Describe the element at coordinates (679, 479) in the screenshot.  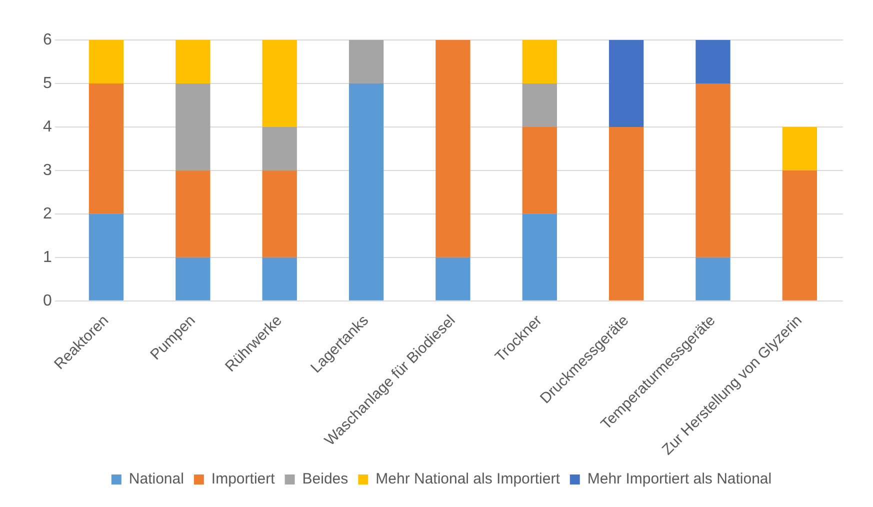
I see `legend-label: Mehr Importiert als National` at that location.